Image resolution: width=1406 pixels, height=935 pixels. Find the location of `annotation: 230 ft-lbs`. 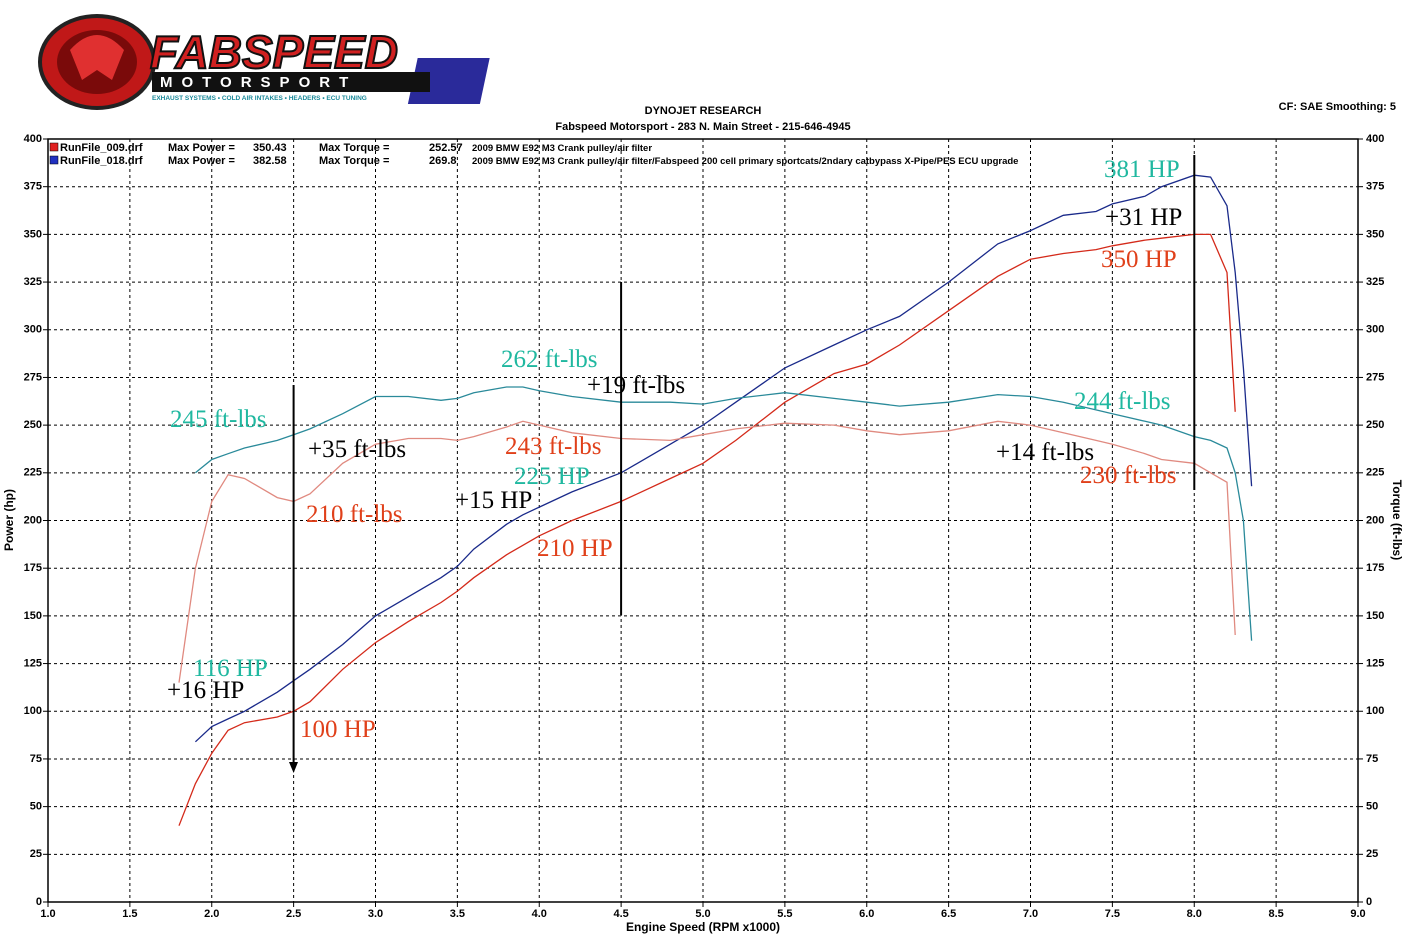

annotation: 230 ft-lbs is located at coordinates (1128, 475).